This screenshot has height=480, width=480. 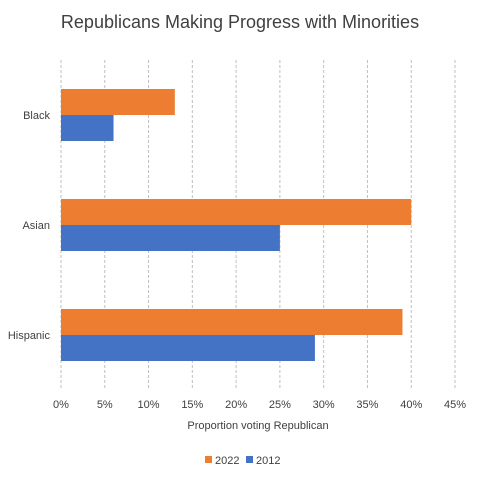 I want to click on x-tick-label-4: 20%, so click(x=236, y=405).